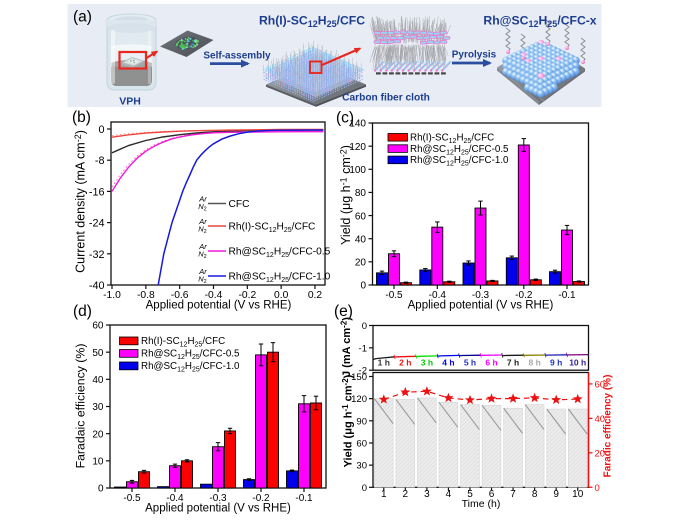 Image resolution: width=700 pixels, height=523 pixels. Describe the element at coordinates (357, 170) in the screenshot. I see `svg-text: 100` at that location.